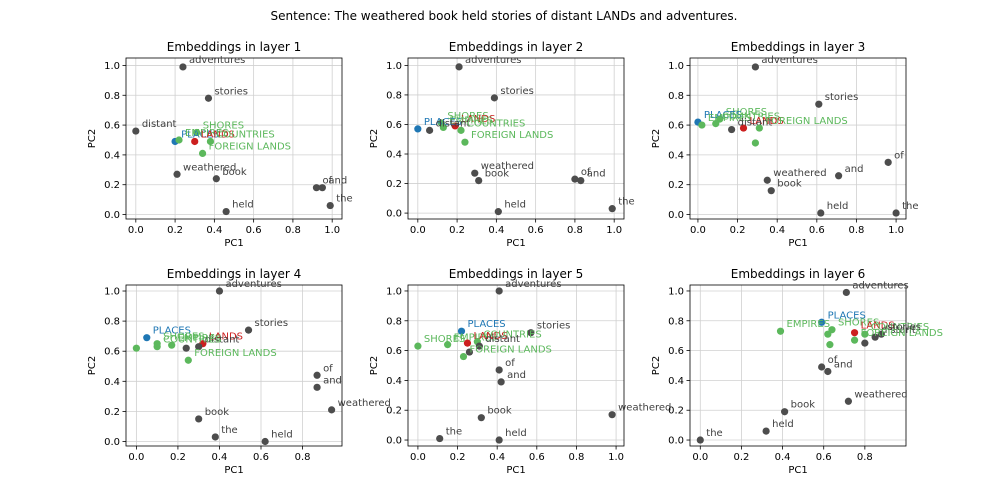 This screenshot has width=1008, height=504. I want to click on point-shores, so click(418, 346).